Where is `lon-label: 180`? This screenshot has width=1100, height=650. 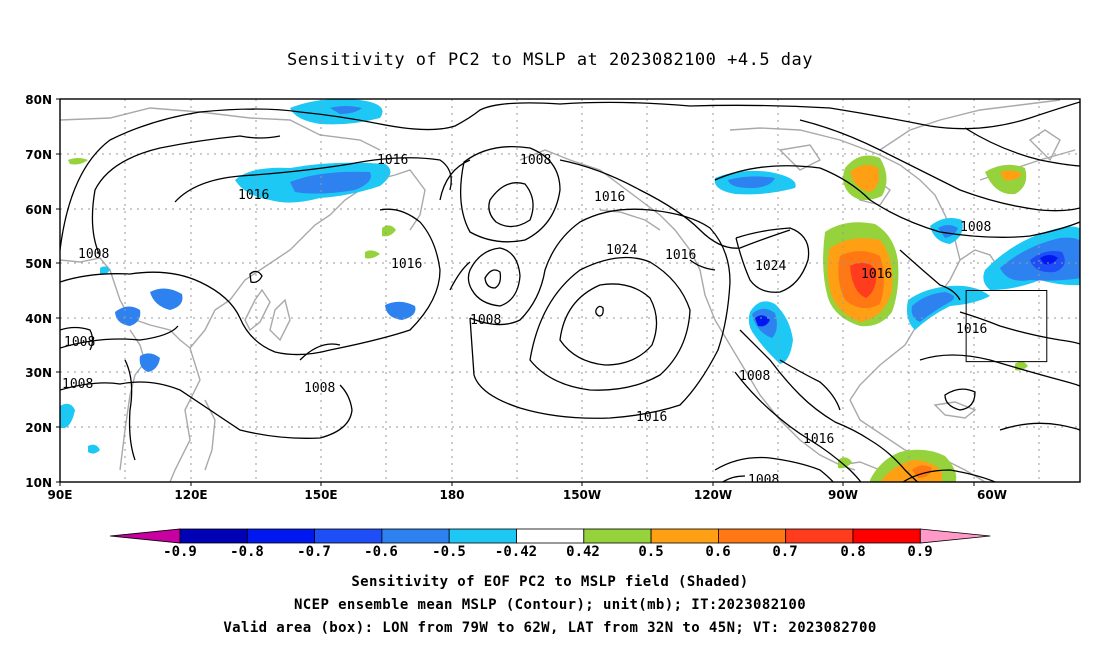 lon-label: 180 is located at coordinates (451, 495).